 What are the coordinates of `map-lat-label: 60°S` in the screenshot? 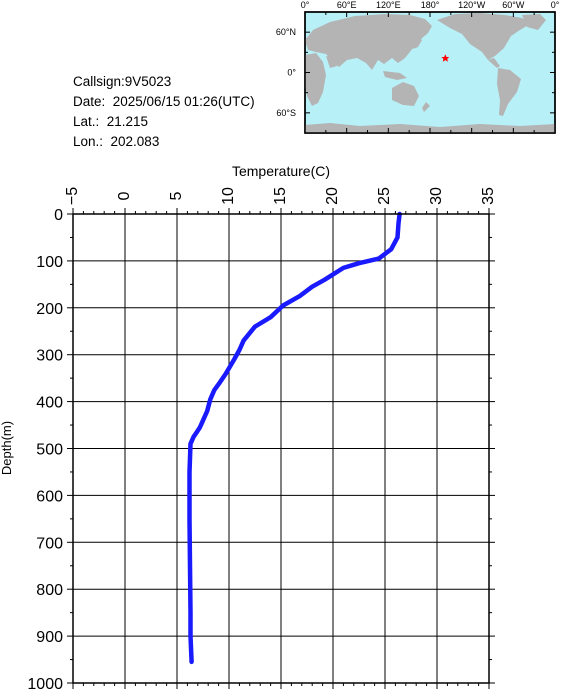 It's located at (286, 113).